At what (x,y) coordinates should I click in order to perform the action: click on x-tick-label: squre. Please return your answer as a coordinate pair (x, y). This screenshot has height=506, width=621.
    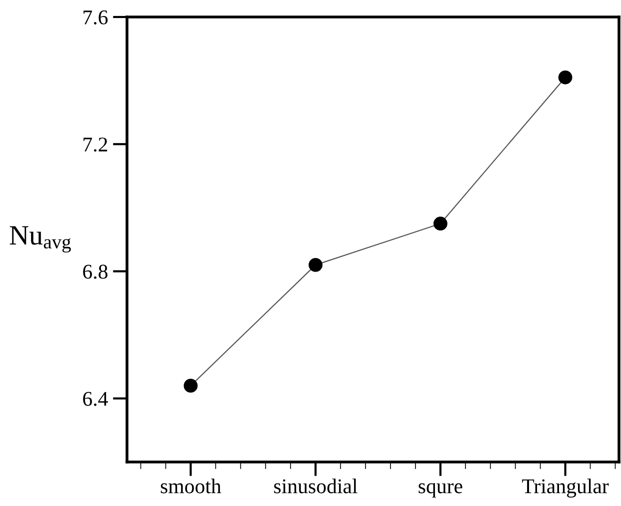
    Looking at the image, I should click on (440, 490).